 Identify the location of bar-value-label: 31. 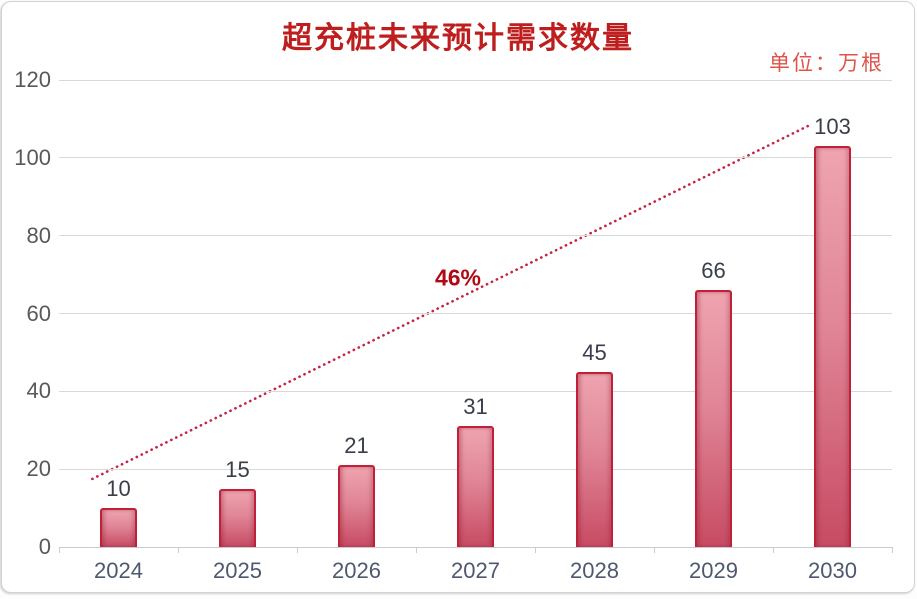
(475, 407).